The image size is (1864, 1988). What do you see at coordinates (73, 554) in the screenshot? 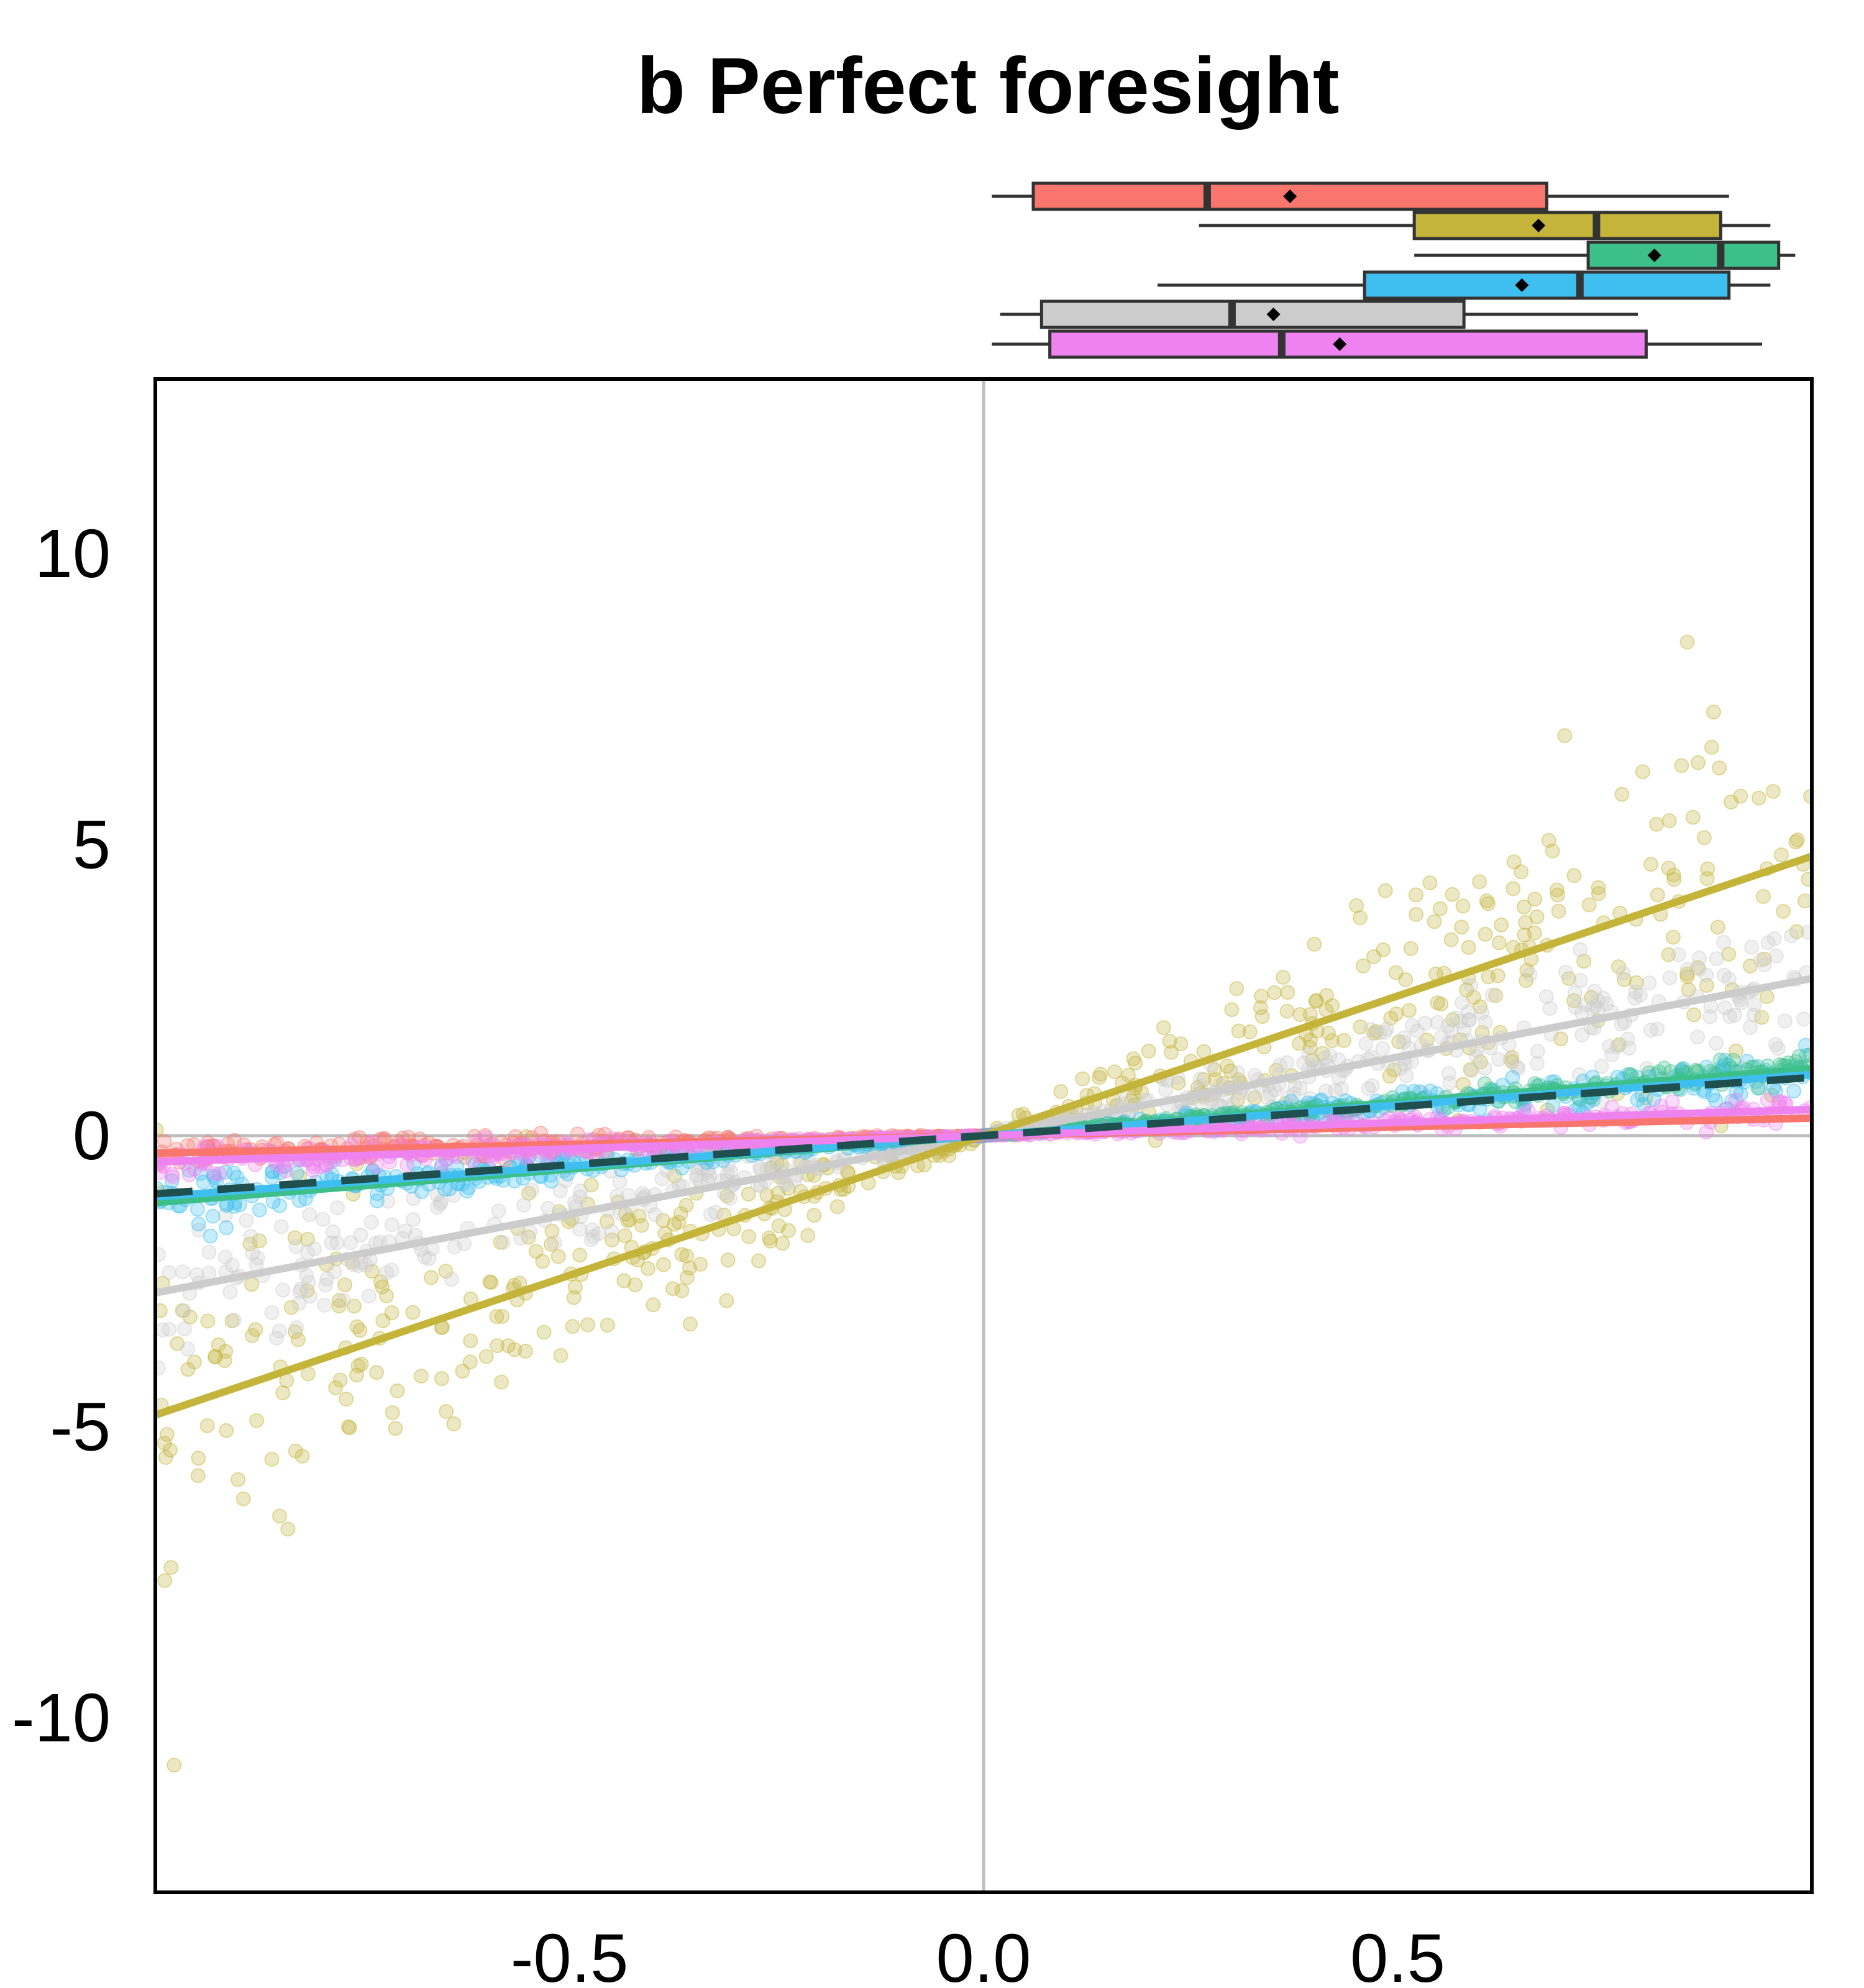
I see `y-tick-label: 10` at bounding box center [73, 554].